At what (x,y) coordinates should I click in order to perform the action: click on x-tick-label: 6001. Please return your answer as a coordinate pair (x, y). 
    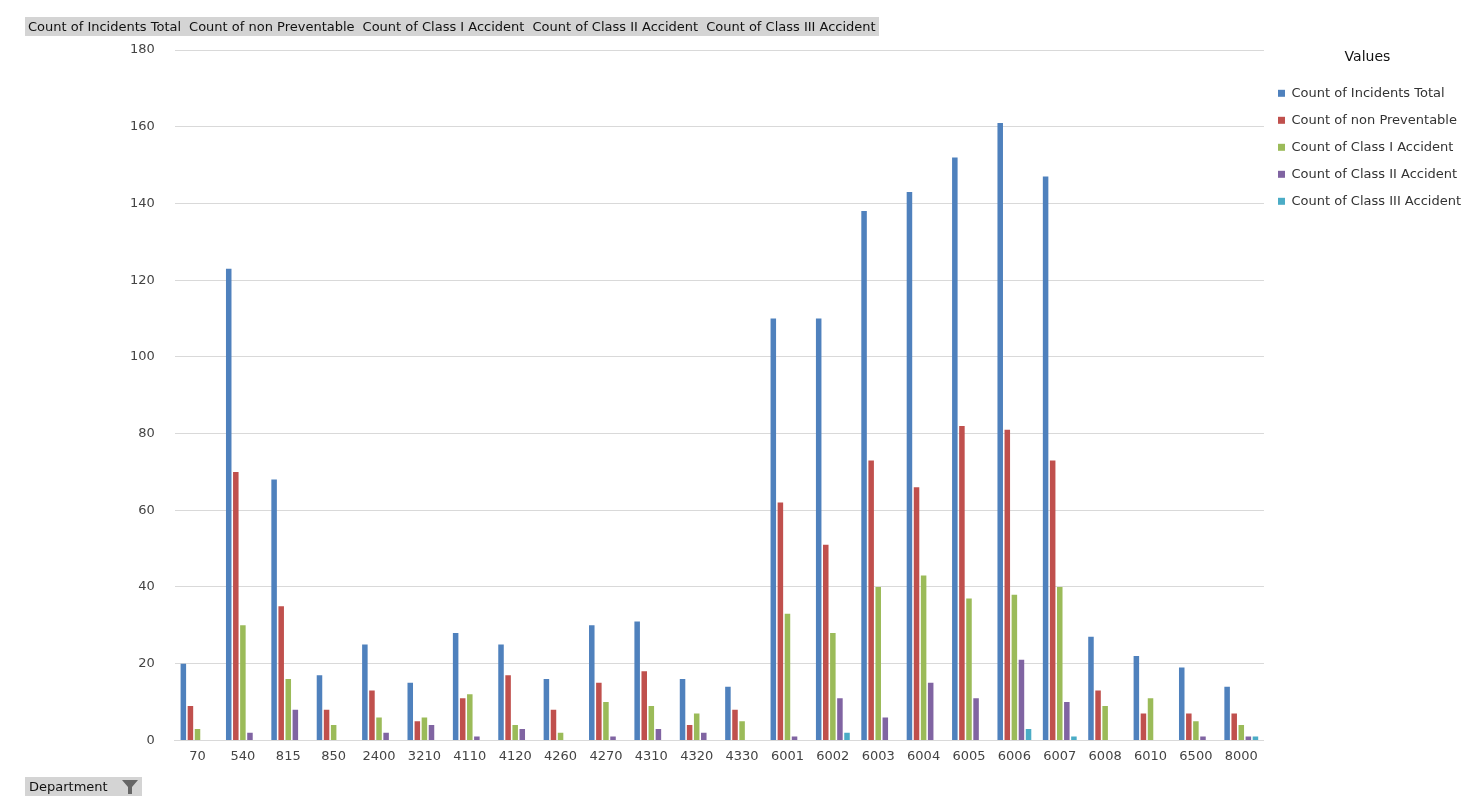
    Looking at the image, I should click on (787, 755).